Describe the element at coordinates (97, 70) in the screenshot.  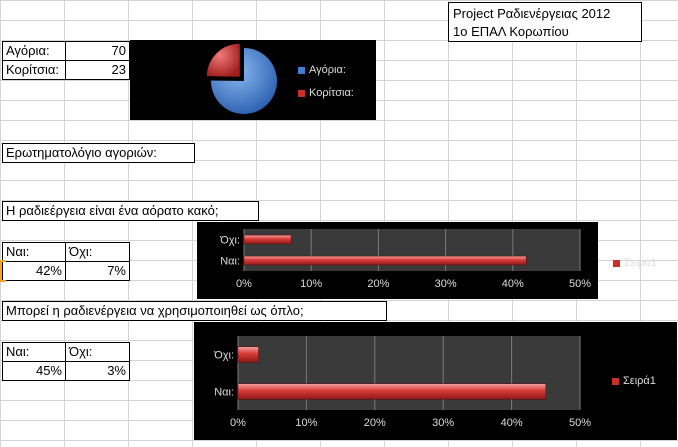
I see `girls-value-cell: 23` at that location.